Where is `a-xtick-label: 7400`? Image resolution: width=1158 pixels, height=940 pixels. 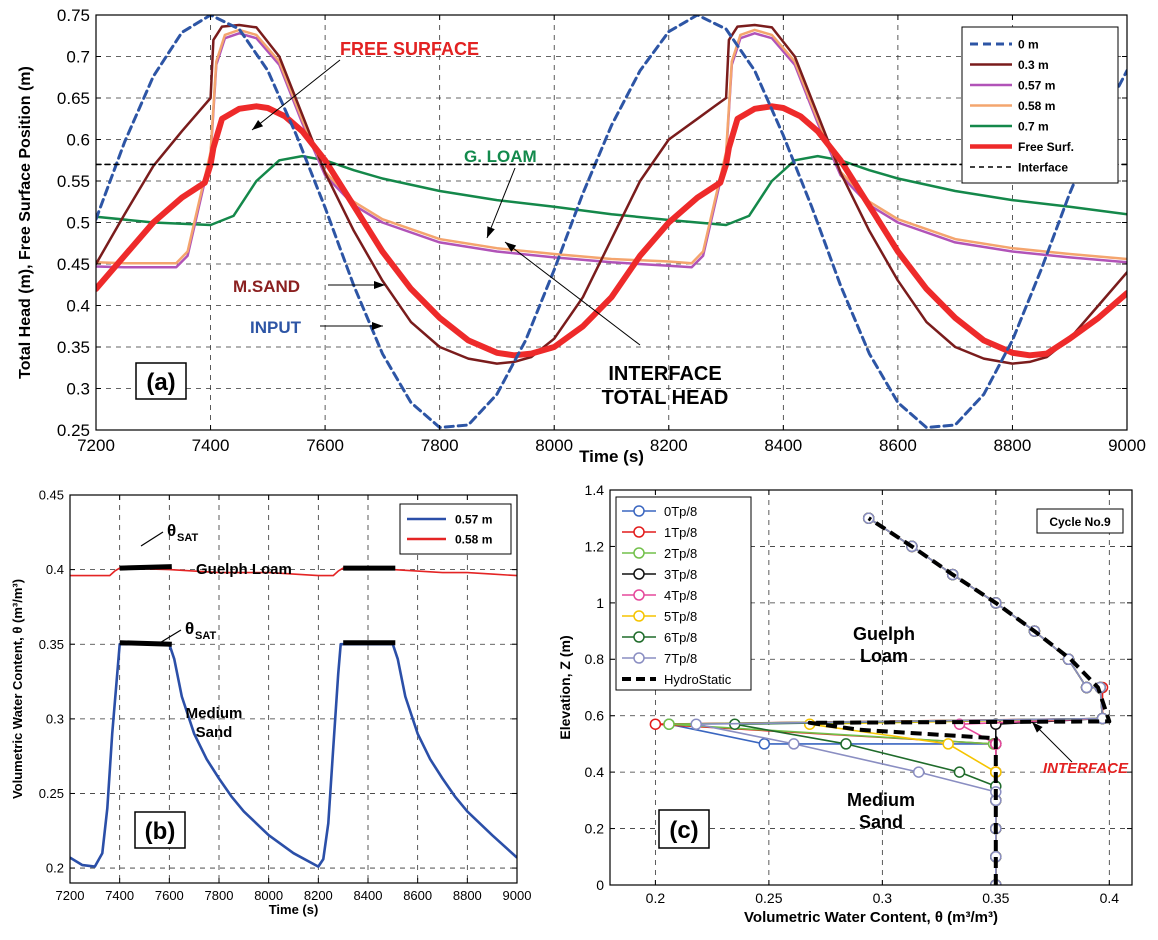
a-xtick-label: 7400 is located at coordinates (211, 445).